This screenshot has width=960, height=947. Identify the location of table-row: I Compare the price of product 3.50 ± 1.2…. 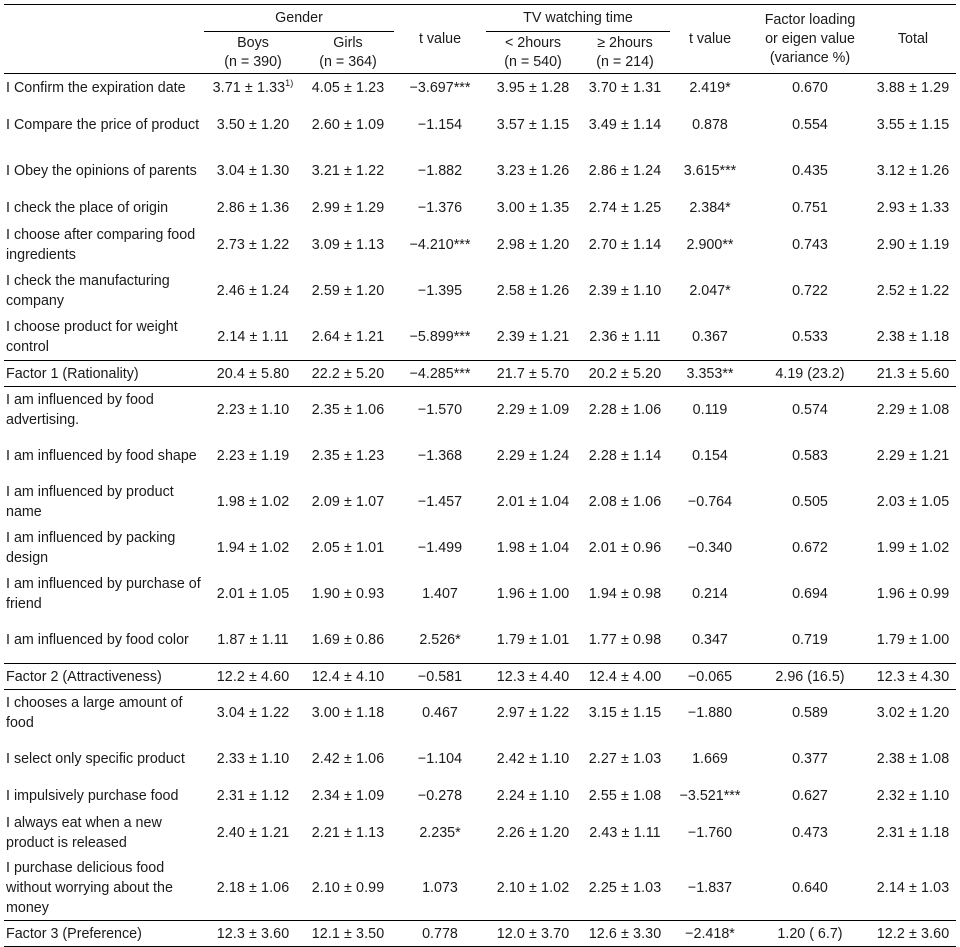
(480, 125).